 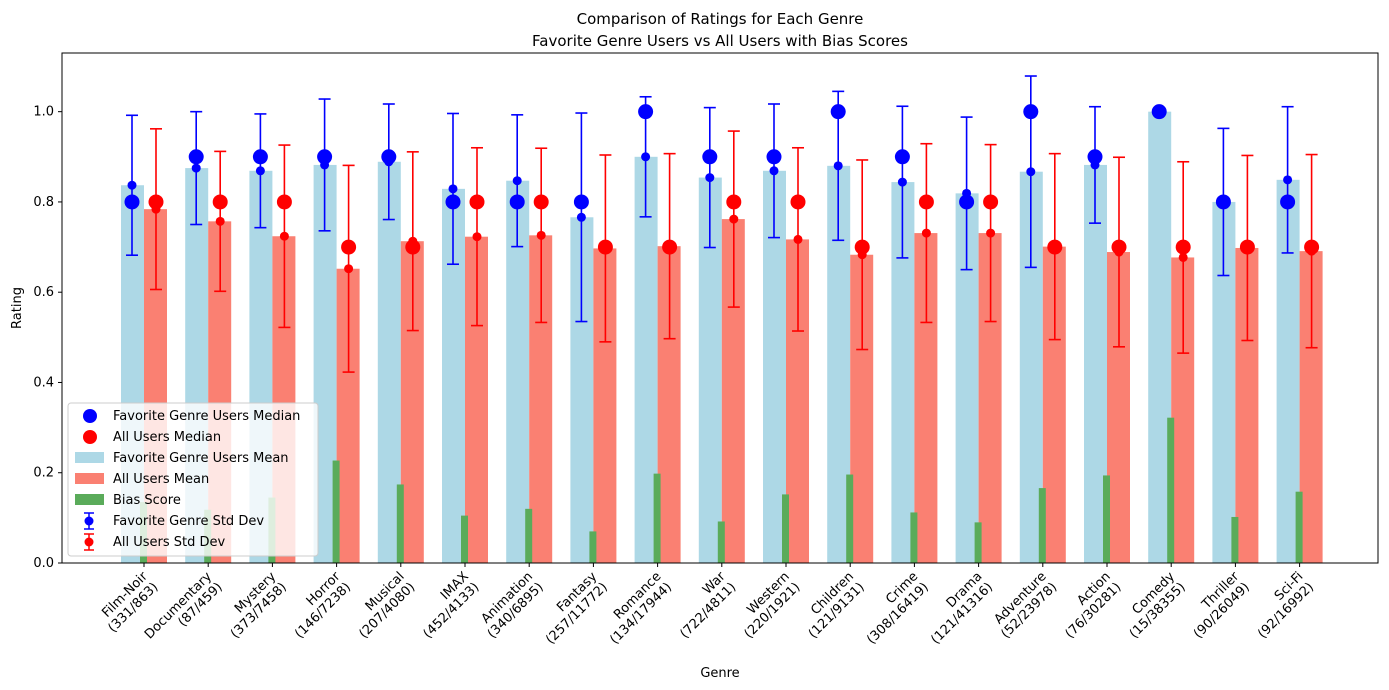 What do you see at coordinates (89, 499) in the screenshot?
I see `legend-bias-swatch` at bounding box center [89, 499].